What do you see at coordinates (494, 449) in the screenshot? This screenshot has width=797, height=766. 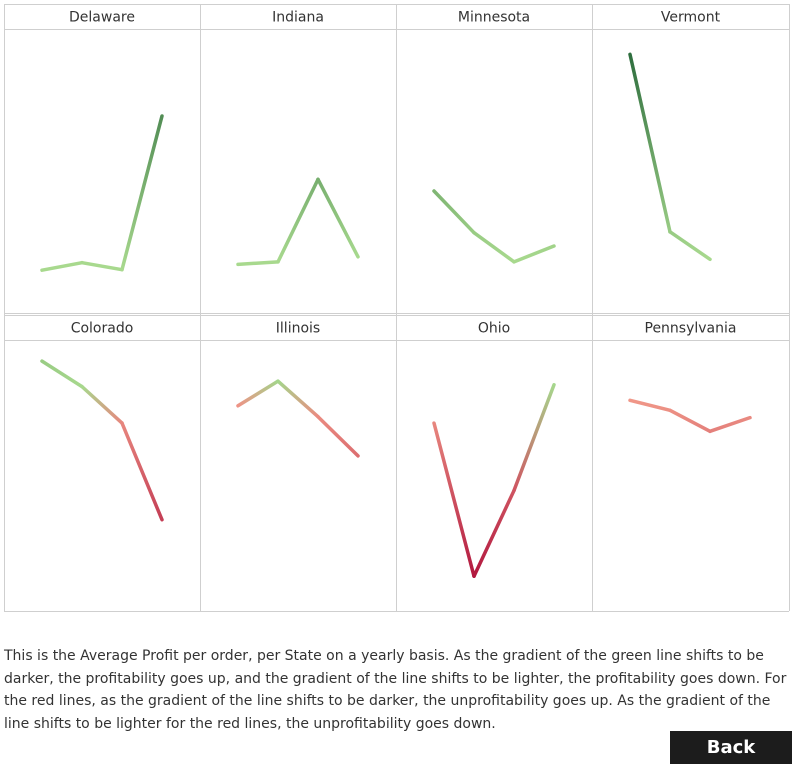 I see `panel-ohio: Ohio` at bounding box center [494, 449].